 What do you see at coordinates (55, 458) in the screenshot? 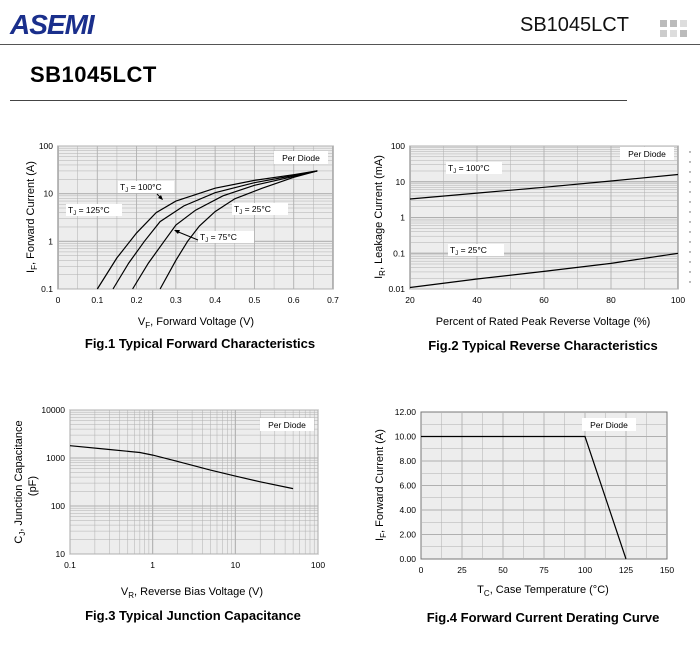
I see `y-tick-label: 1000` at bounding box center [55, 458].